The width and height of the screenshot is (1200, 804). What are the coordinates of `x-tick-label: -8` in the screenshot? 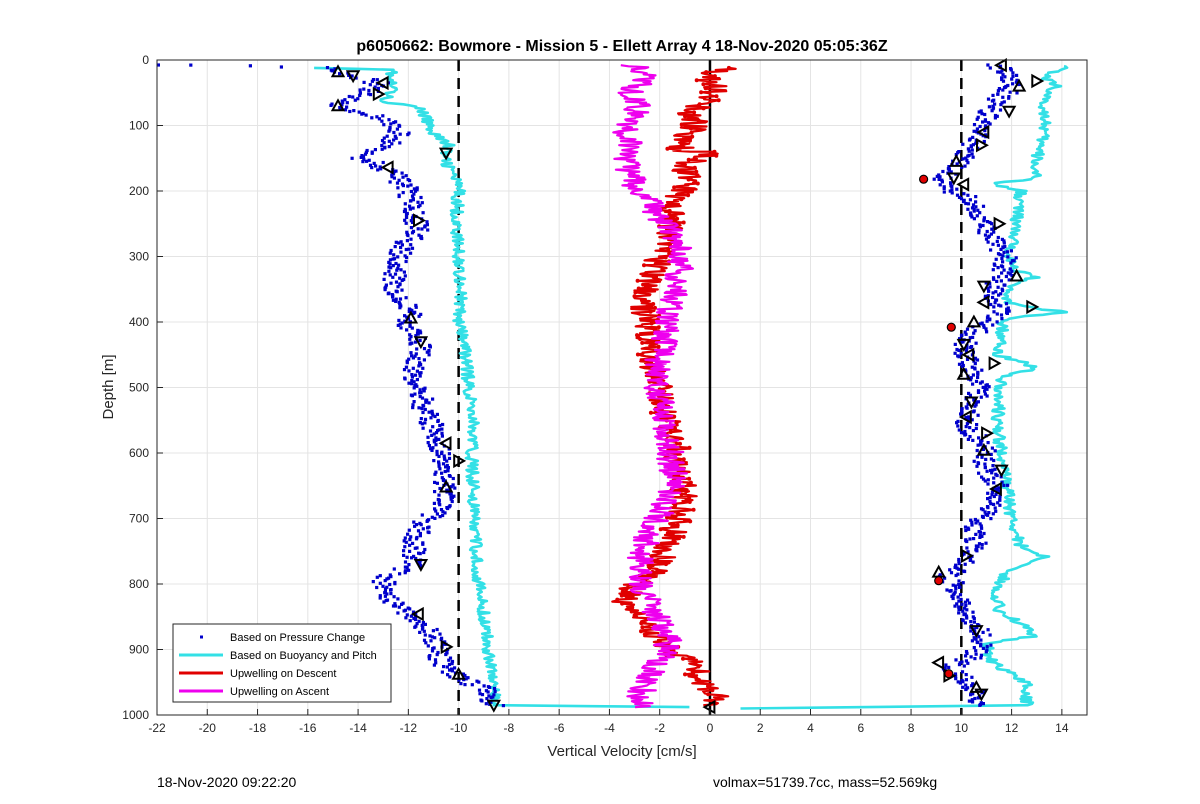 It's located at (509, 728).